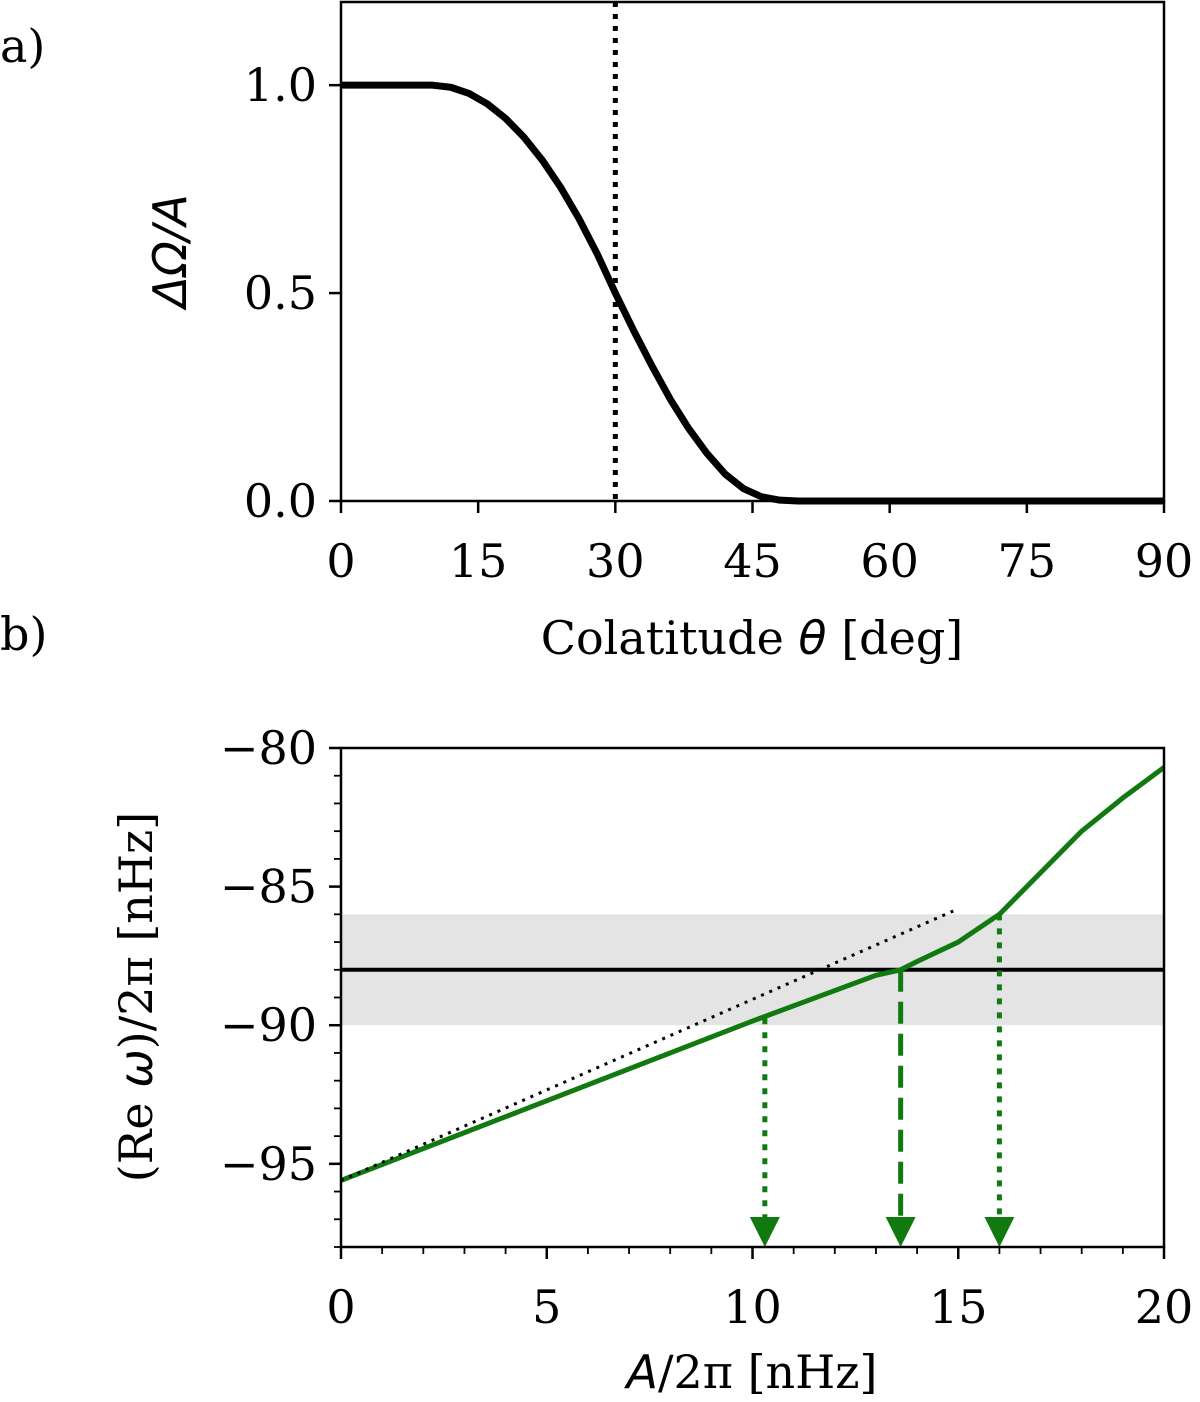 Image resolution: width=1200 pixels, height=1402 pixels. What do you see at coordinates (280, 501) in the screenshot?
I see `panel-a-ytick-label: 0.0` at bounding box center [280, 501].